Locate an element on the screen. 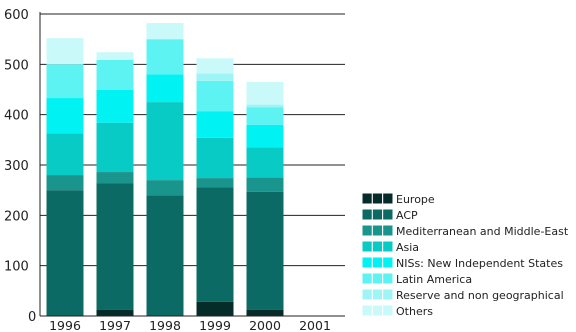  legend-item: Asia is located at coordinates (390, 247).